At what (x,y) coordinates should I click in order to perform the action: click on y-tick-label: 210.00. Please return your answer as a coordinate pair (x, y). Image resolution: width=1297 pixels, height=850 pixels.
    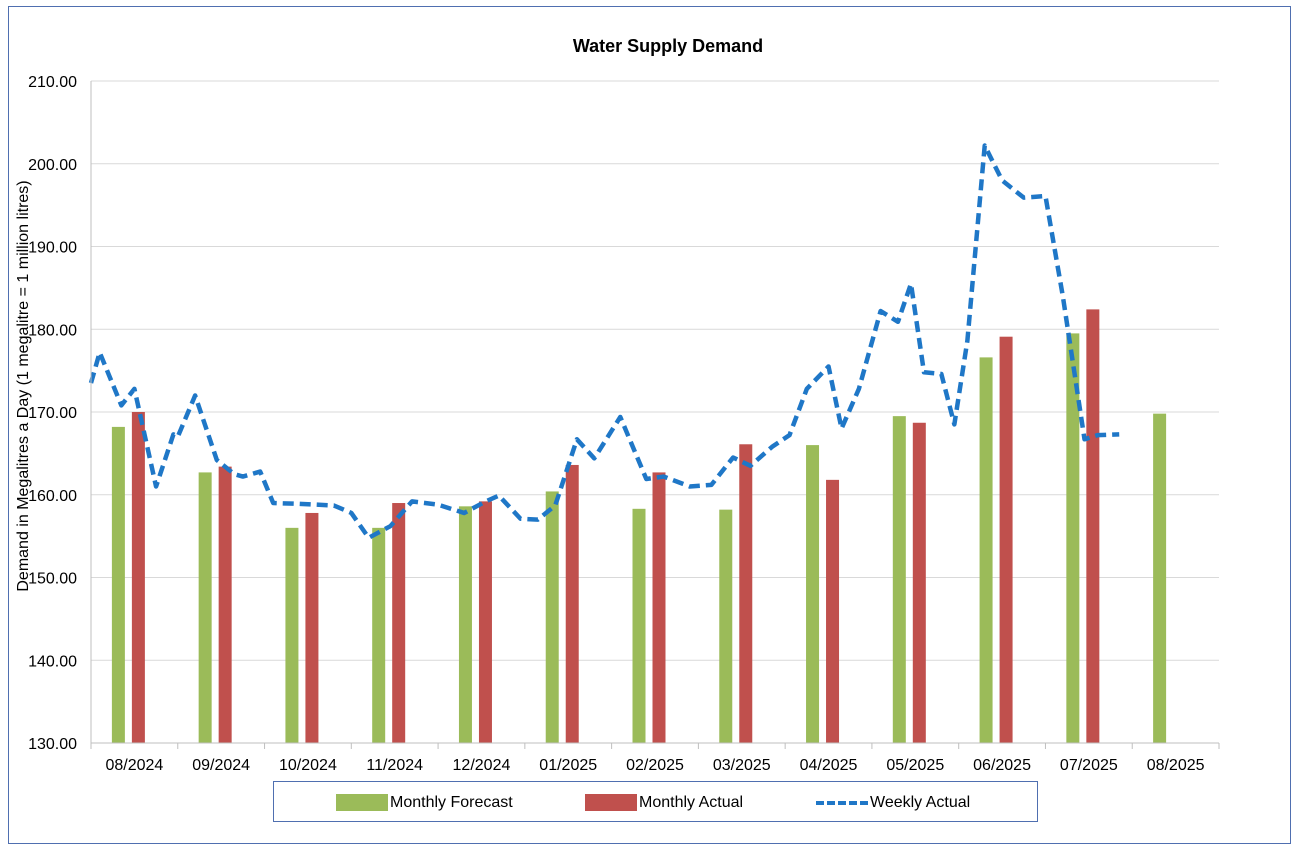
    Looking at the image, I should click on (52, 82).